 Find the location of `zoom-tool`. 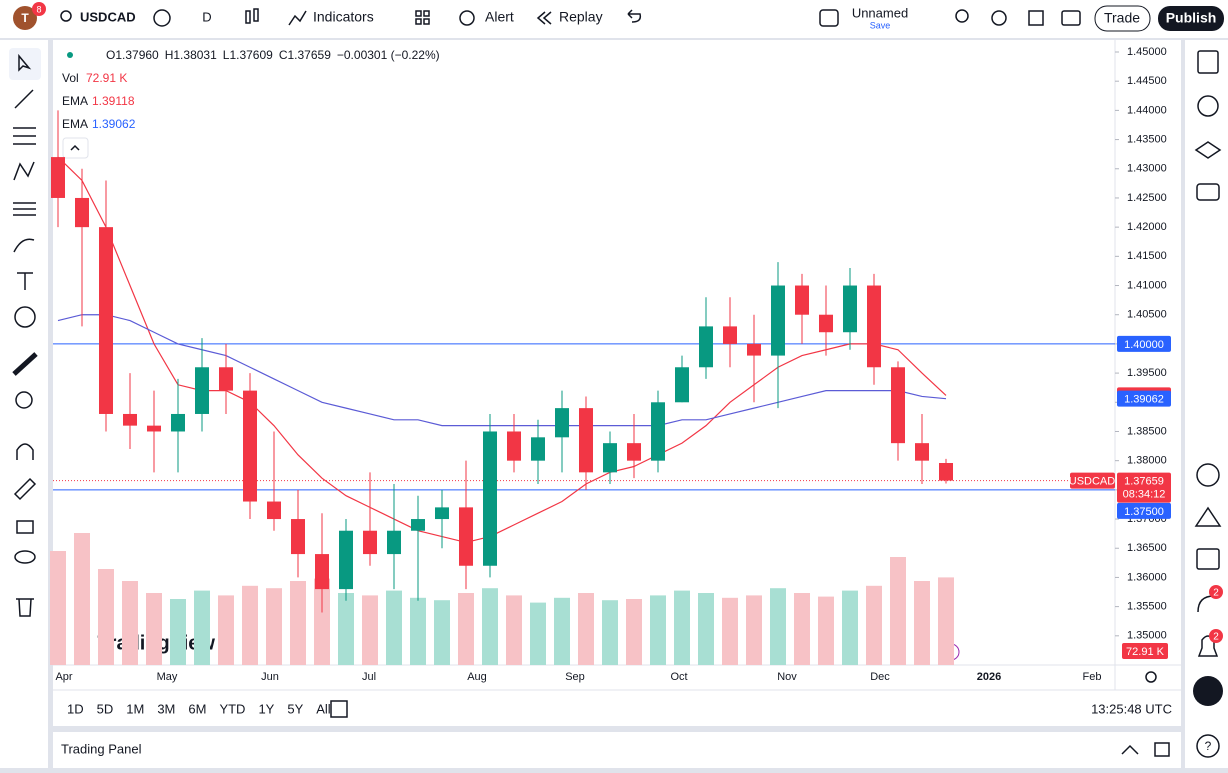

zoom-tool is located at coordinates (24, 400).